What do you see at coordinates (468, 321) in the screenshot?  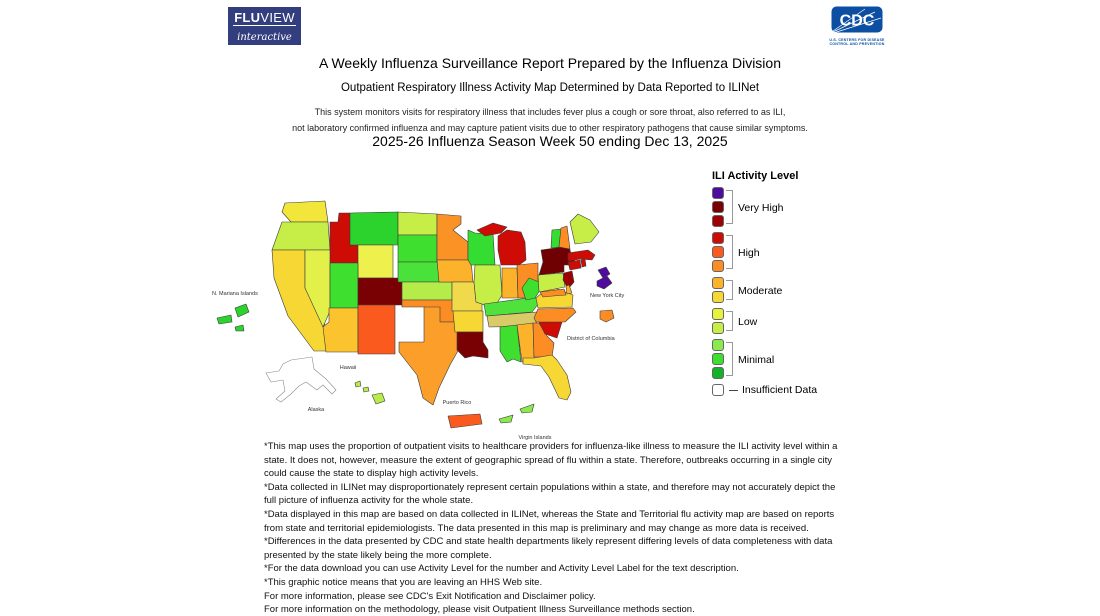 I see `state-ar` at bounding box center [468, 321].